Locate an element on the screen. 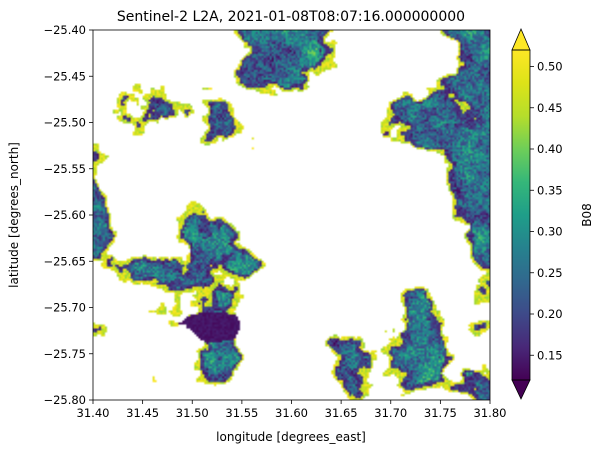 The image size is (601, 453). colorbar: 0.15 0.20 0.25 0.30 0.35 0.40 0.45 0.50 B08 is located at coordinates (552, 213).